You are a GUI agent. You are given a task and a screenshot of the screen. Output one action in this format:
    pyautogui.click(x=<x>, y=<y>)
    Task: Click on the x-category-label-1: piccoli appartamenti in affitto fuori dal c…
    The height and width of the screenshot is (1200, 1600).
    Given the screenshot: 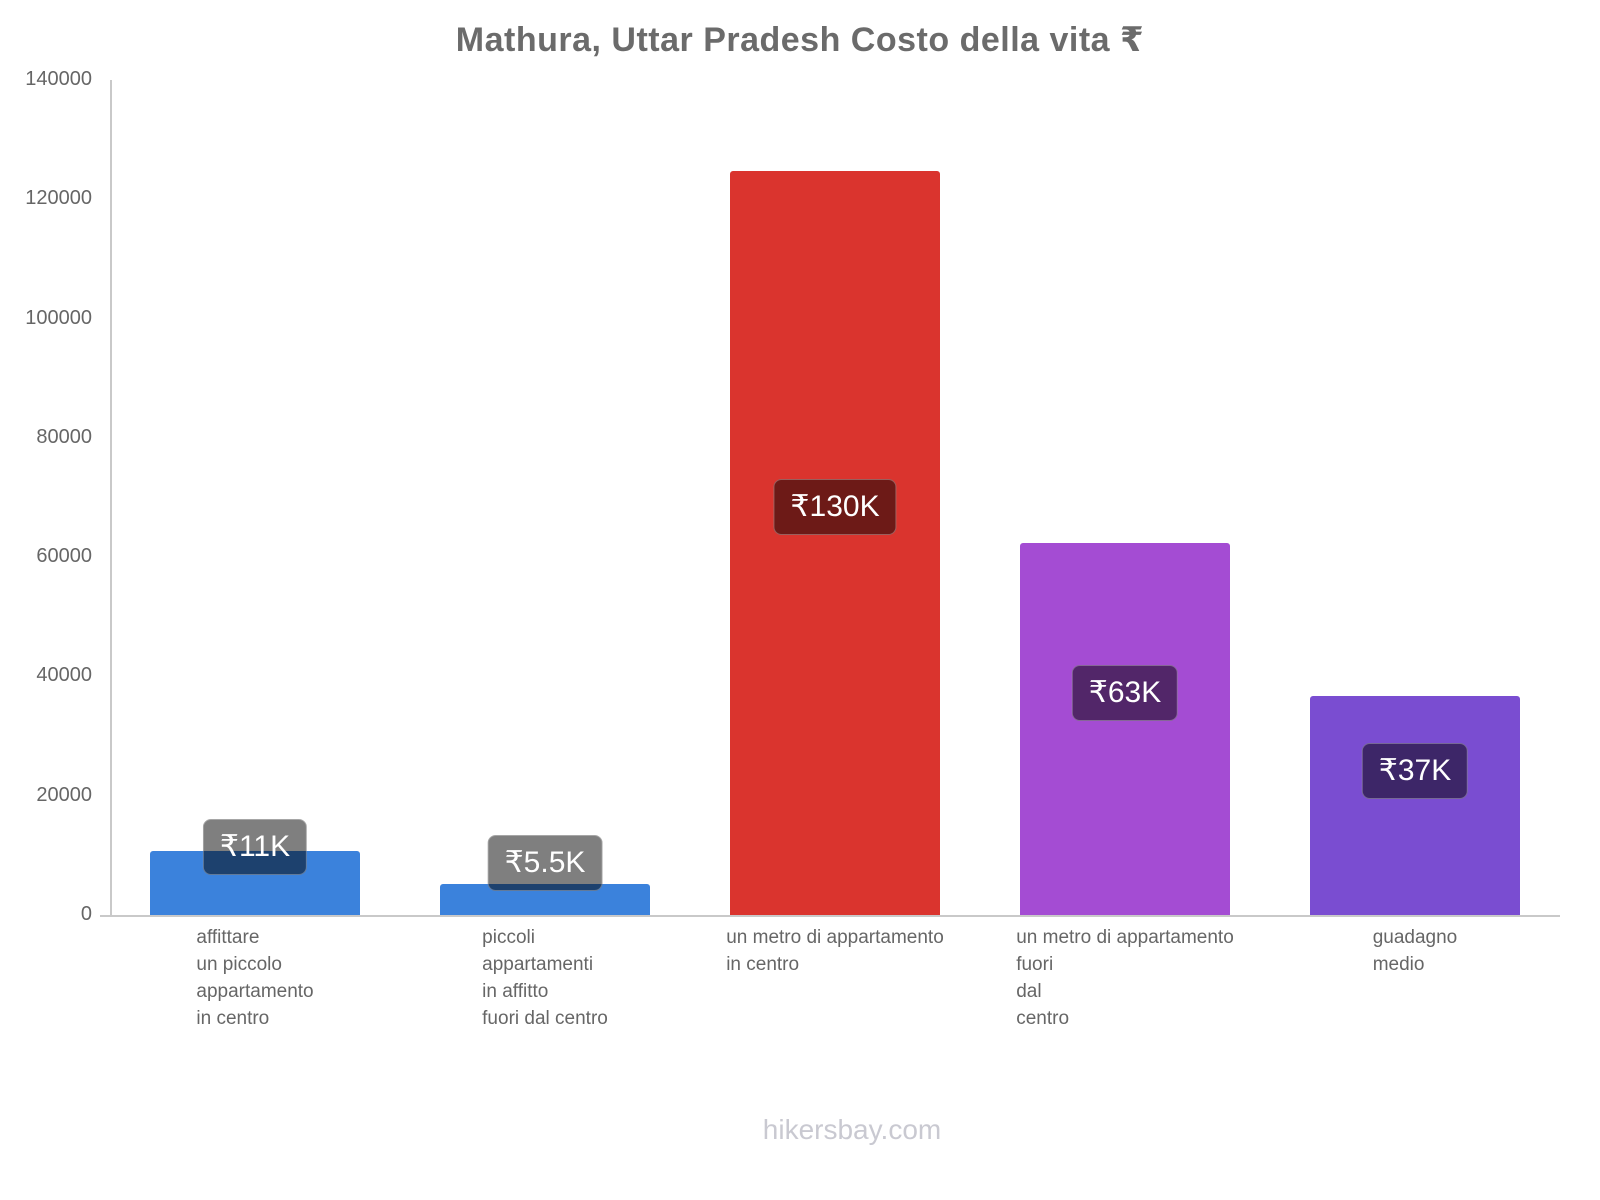 What is the action you would take?
    pyautogui.click(x=545, y=978)
    